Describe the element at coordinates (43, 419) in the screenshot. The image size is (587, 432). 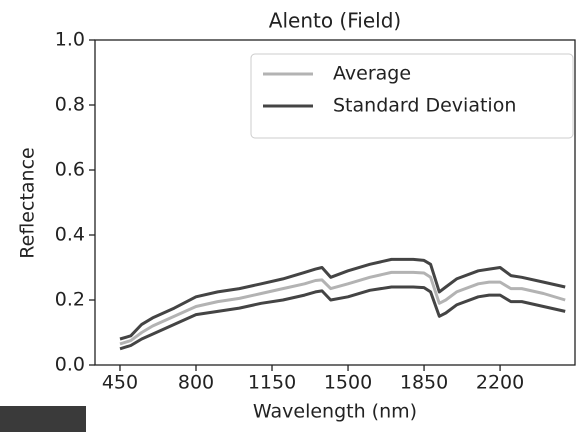
I see `photo-fragment` at that location.